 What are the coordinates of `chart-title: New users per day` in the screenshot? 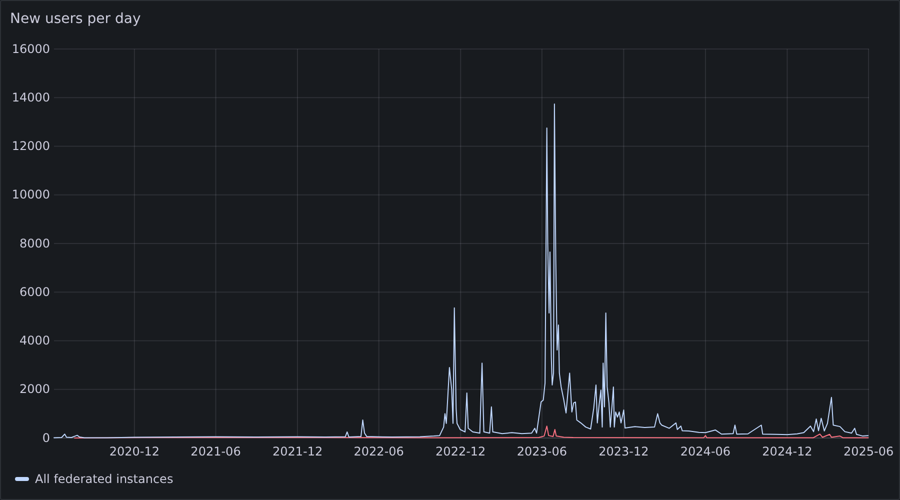 It's located at (75, 19).